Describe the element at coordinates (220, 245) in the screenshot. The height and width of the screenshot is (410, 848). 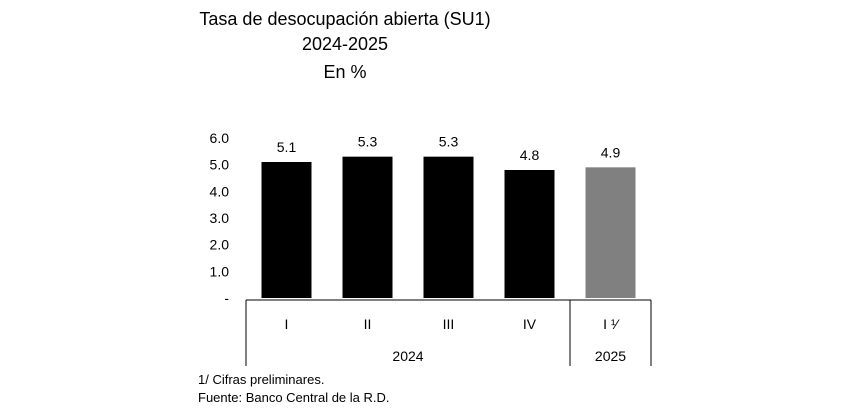
I see `y-tick-label: 2.0` at that location.